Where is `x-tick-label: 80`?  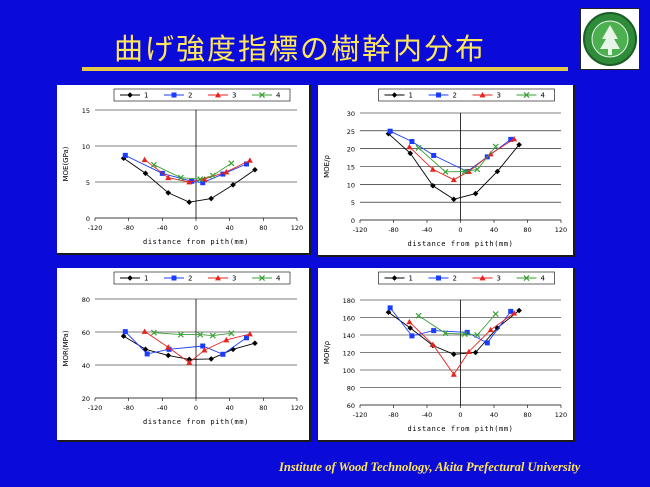 x-tick-label: 80 is located at coordinates (263, 228).